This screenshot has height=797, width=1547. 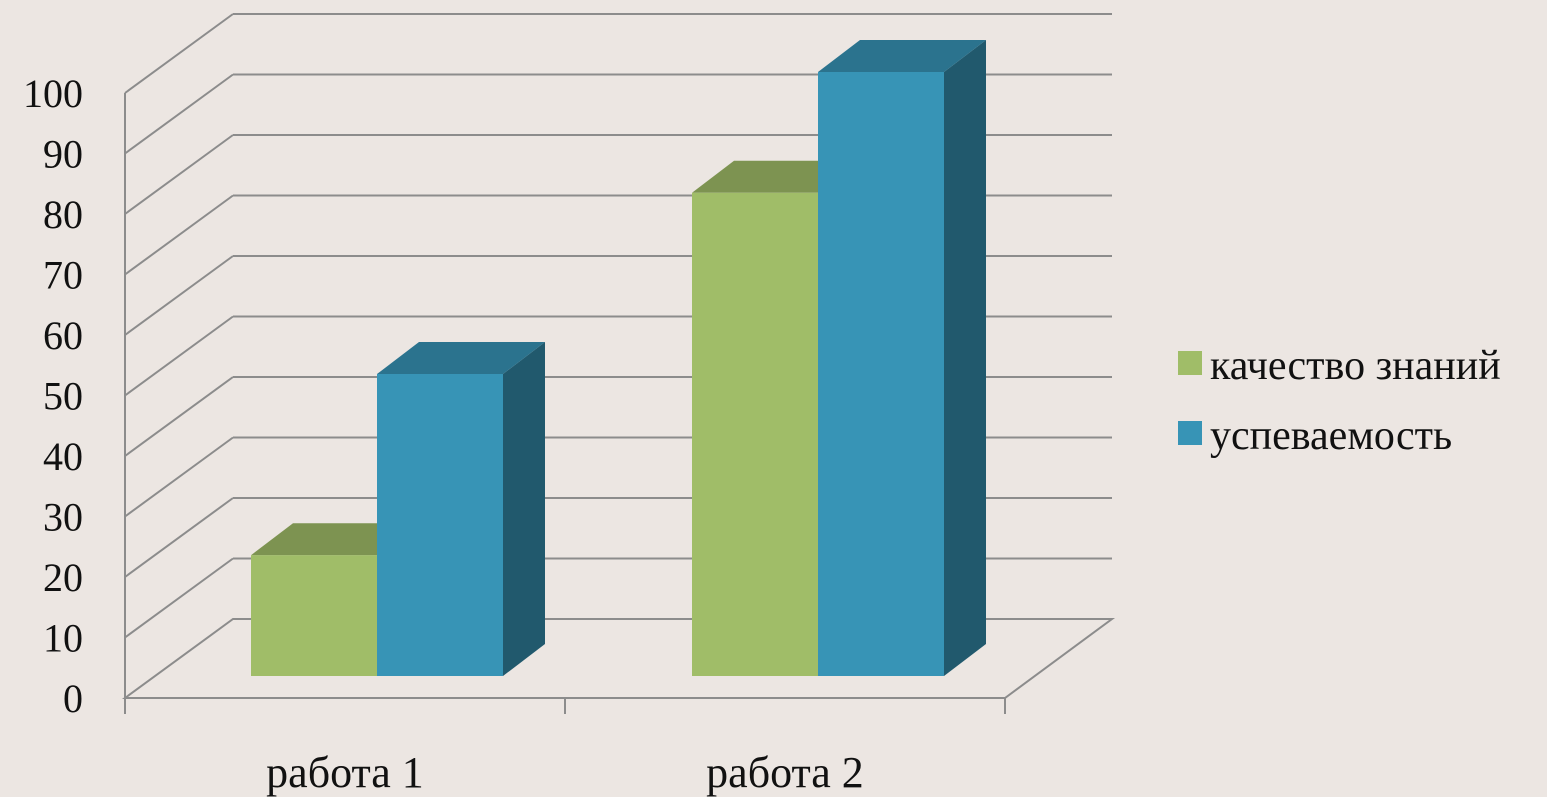 I want to click on y-tick-label: 60, so click(x=63, y=335).